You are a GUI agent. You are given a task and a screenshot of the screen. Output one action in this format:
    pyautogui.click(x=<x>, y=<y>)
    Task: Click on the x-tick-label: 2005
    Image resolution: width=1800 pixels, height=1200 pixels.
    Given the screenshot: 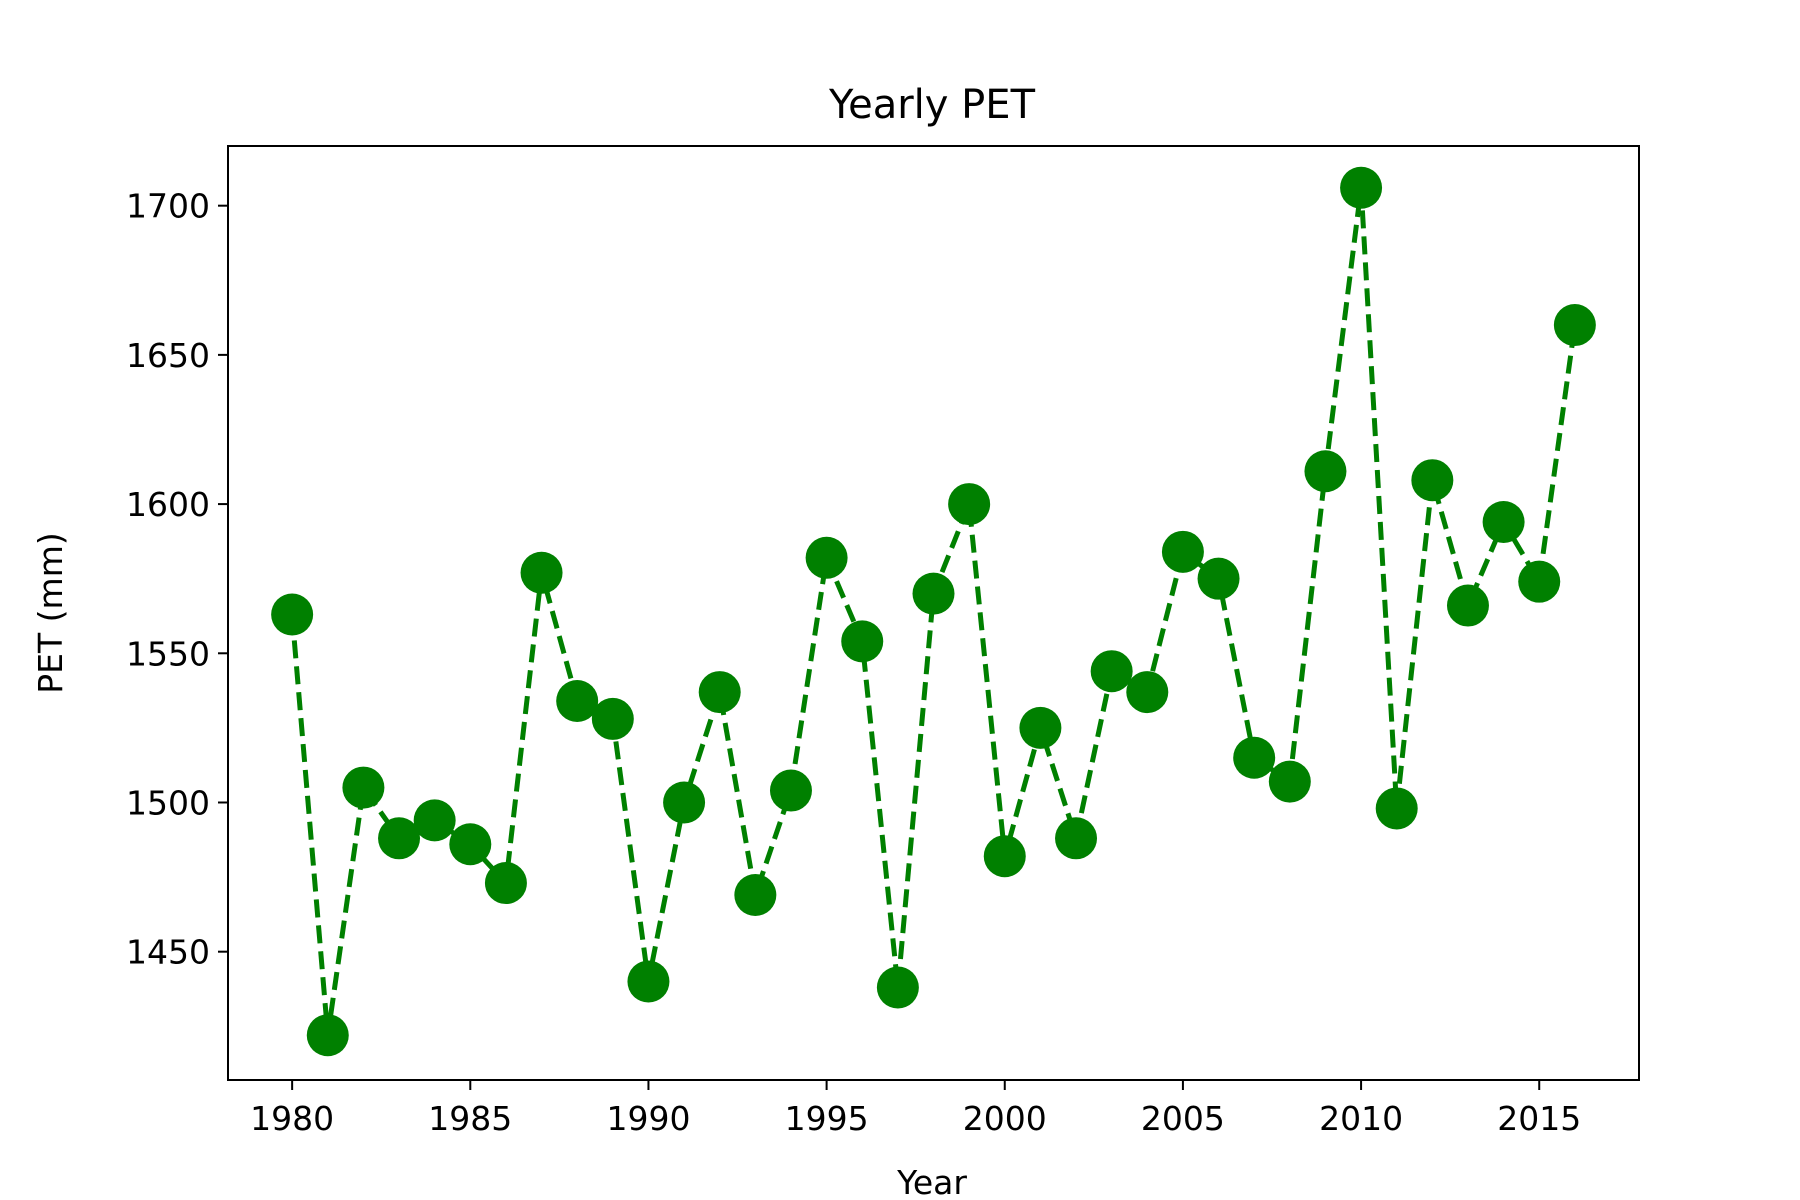 What is the action you would take?
    pyautogui.click(x=1183, y=1118)
    